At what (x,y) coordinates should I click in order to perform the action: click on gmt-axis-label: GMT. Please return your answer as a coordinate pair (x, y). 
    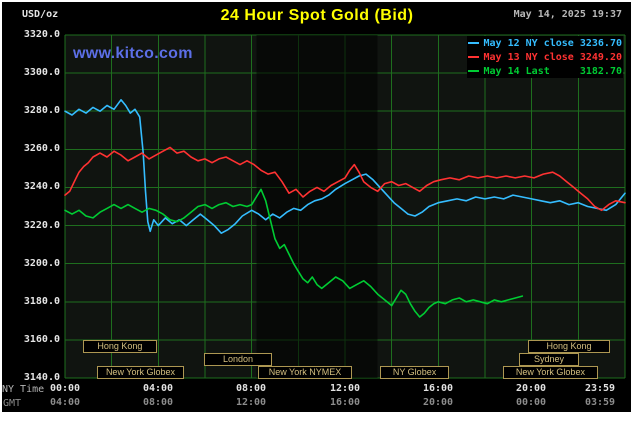
    Looking at the image, I should click on (12, 403).